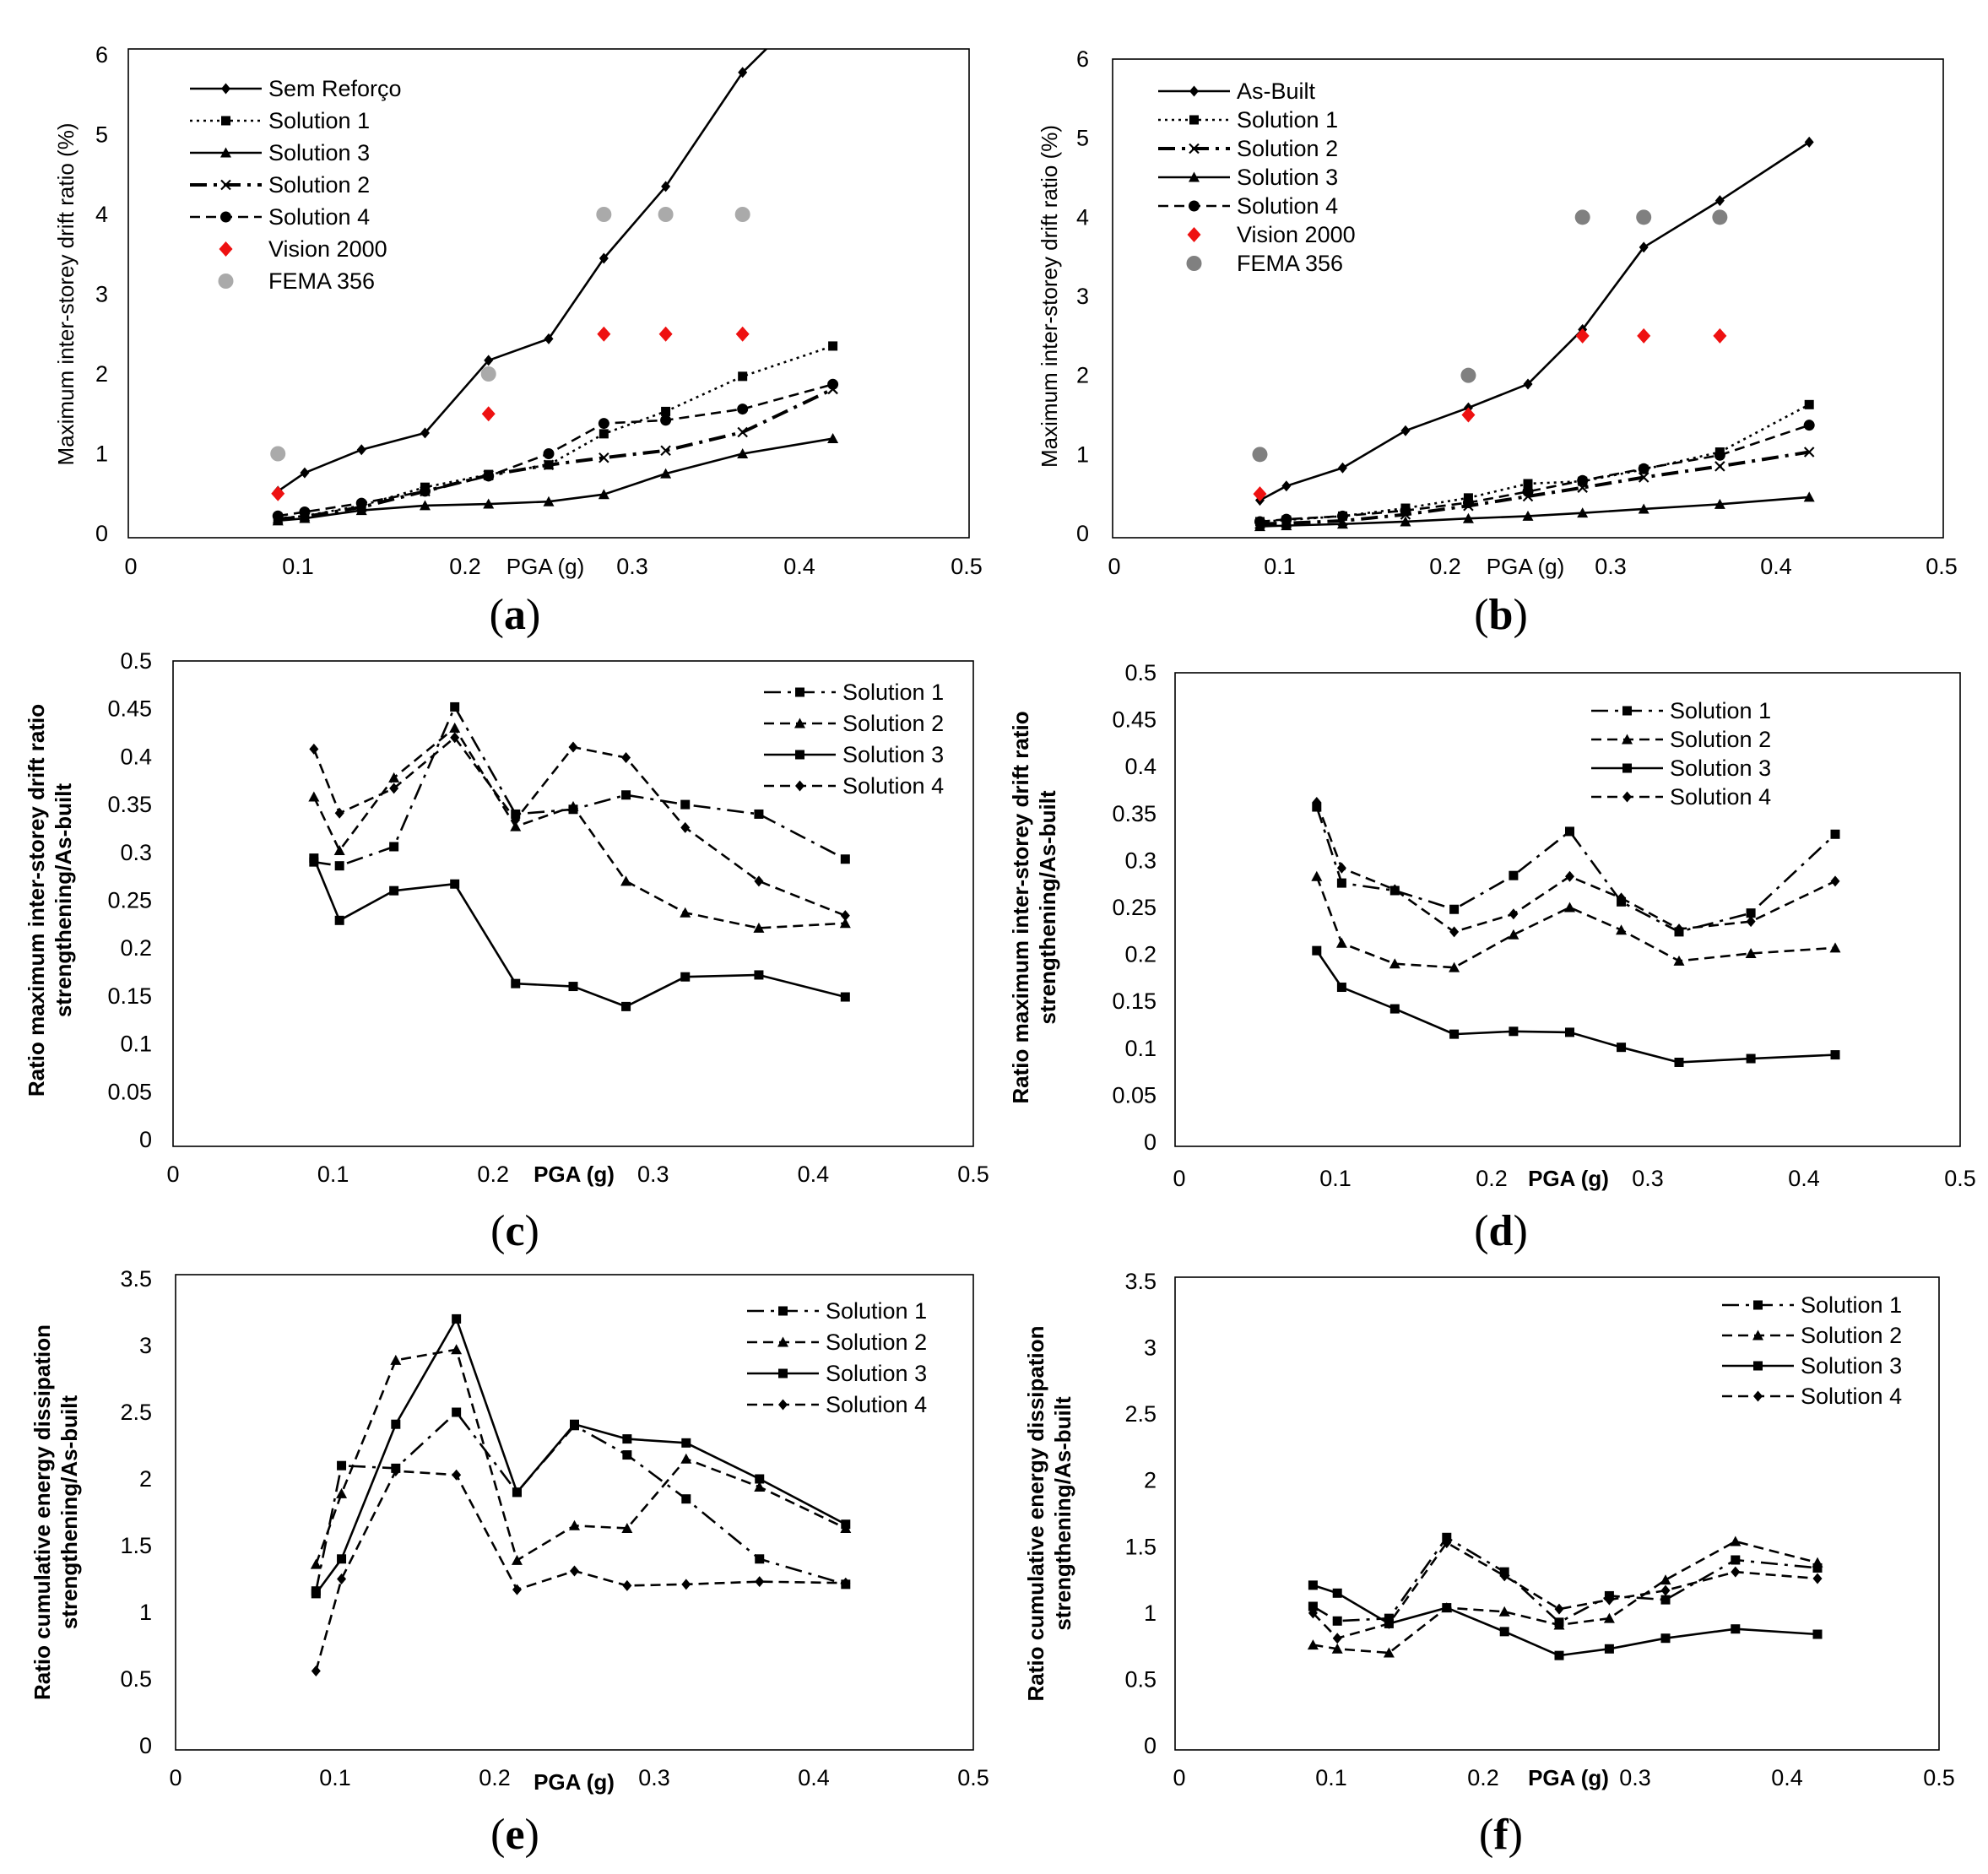 This screenshot has width=1988, height=1874. What do you see at coordinates (1331, 1778) in the screenshot?
I see `x-tick-label: 0.1` at bounding box center [1331, 1778].